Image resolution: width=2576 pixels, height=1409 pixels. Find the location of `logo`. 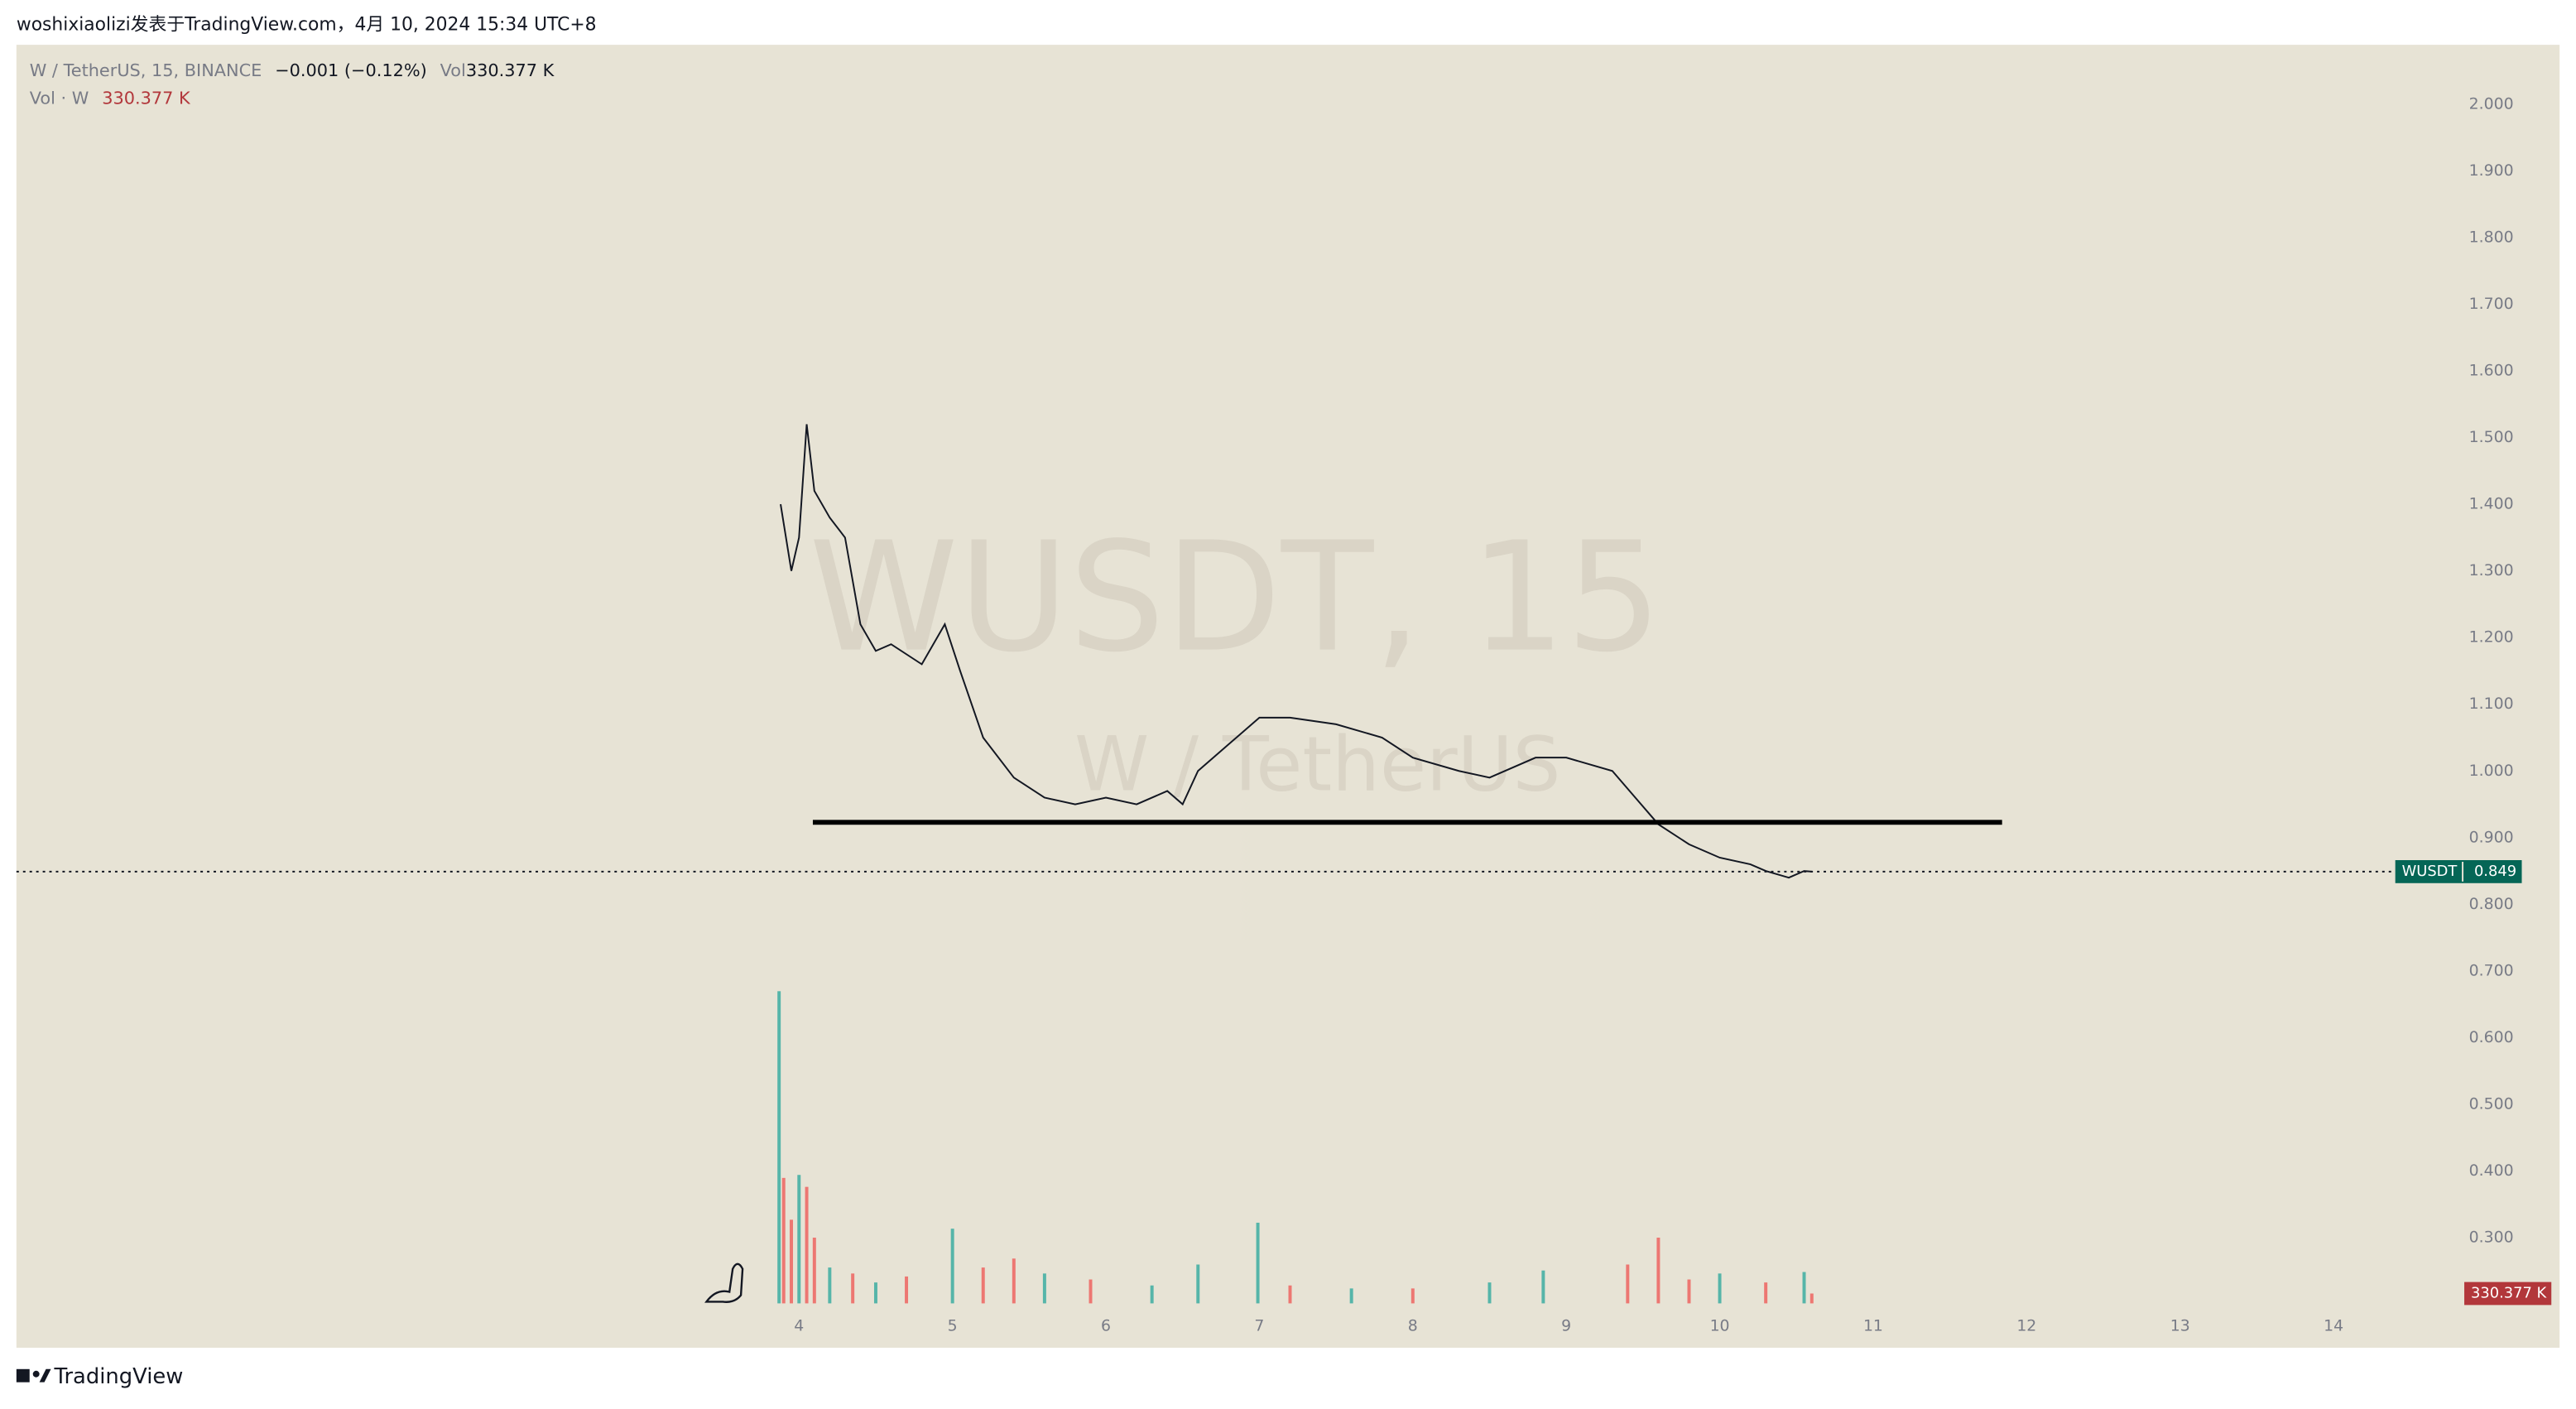

logo is located at coordinates (33, 1376).